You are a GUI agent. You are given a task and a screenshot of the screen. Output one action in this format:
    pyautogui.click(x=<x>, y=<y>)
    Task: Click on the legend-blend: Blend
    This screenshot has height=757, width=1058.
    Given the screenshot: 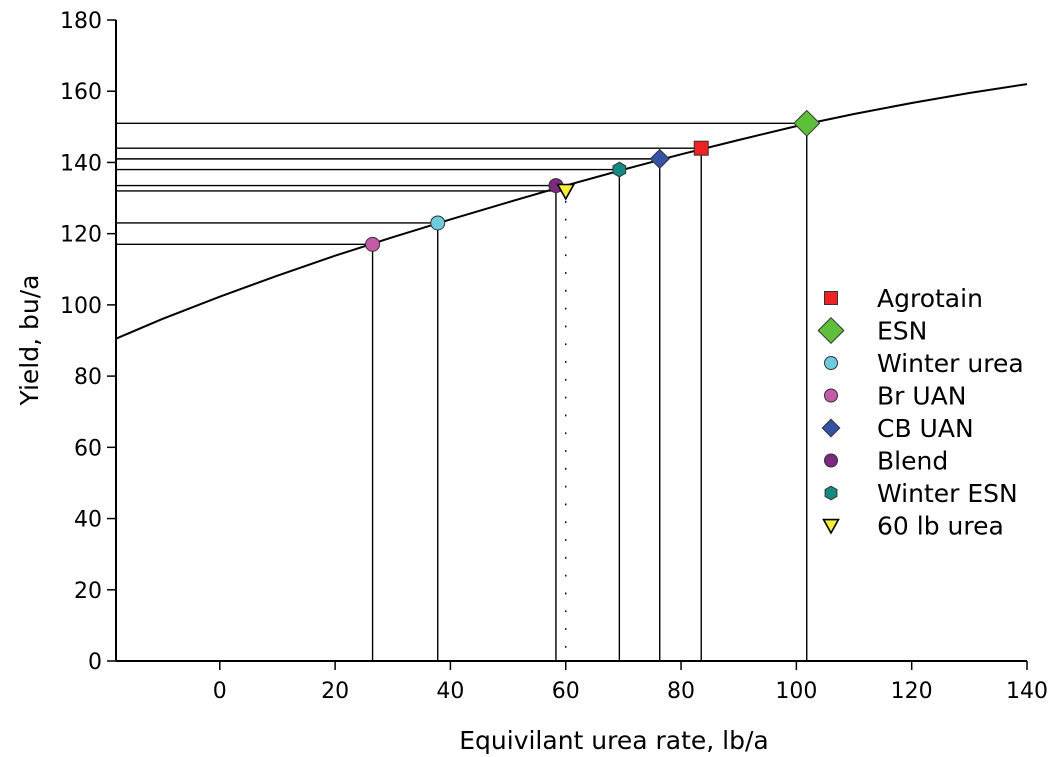 What is the action you would take?
    pyautogui.click(x=886, y=461)
    